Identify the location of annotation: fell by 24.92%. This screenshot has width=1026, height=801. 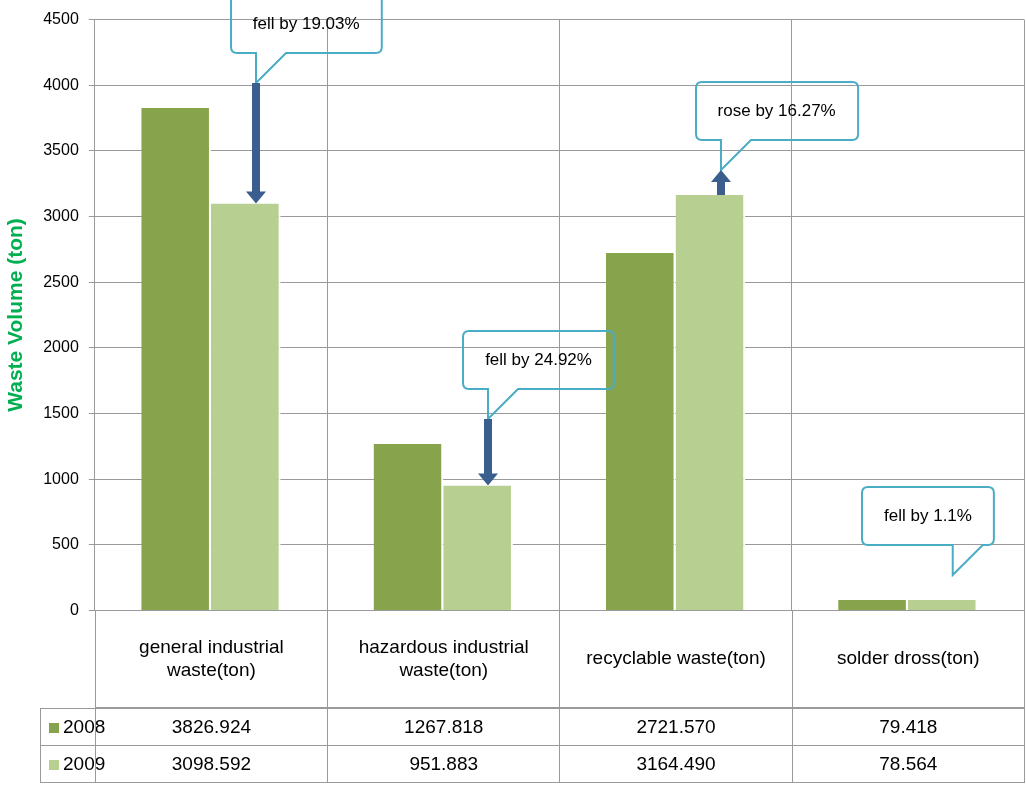
(538, 359).